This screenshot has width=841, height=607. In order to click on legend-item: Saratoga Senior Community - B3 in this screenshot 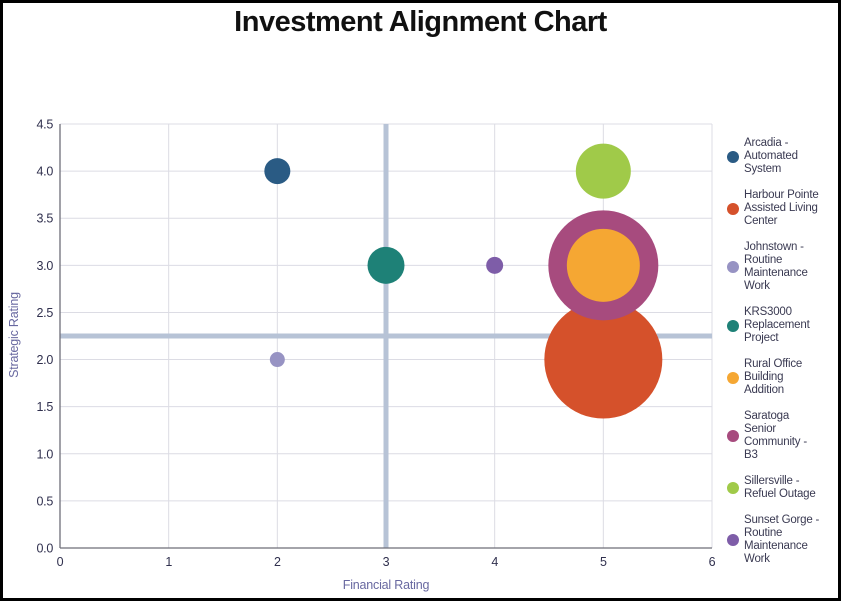, I will do `click(783, 436)`.